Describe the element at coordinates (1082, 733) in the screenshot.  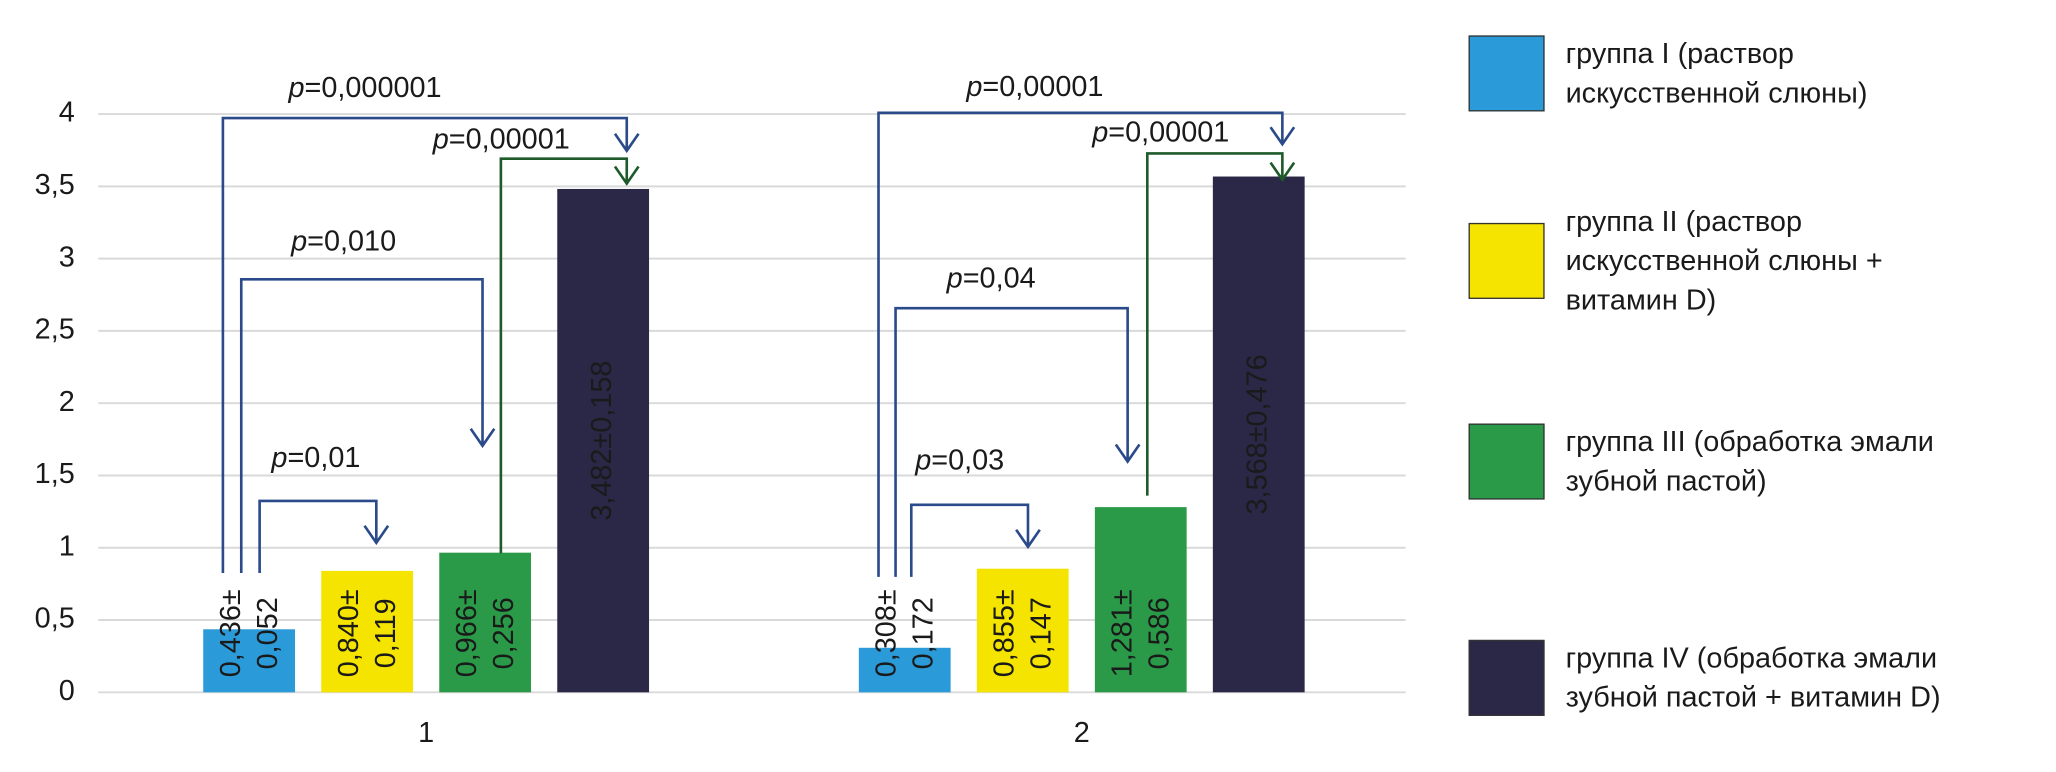
I see `x-tick-label: 2` at that location.